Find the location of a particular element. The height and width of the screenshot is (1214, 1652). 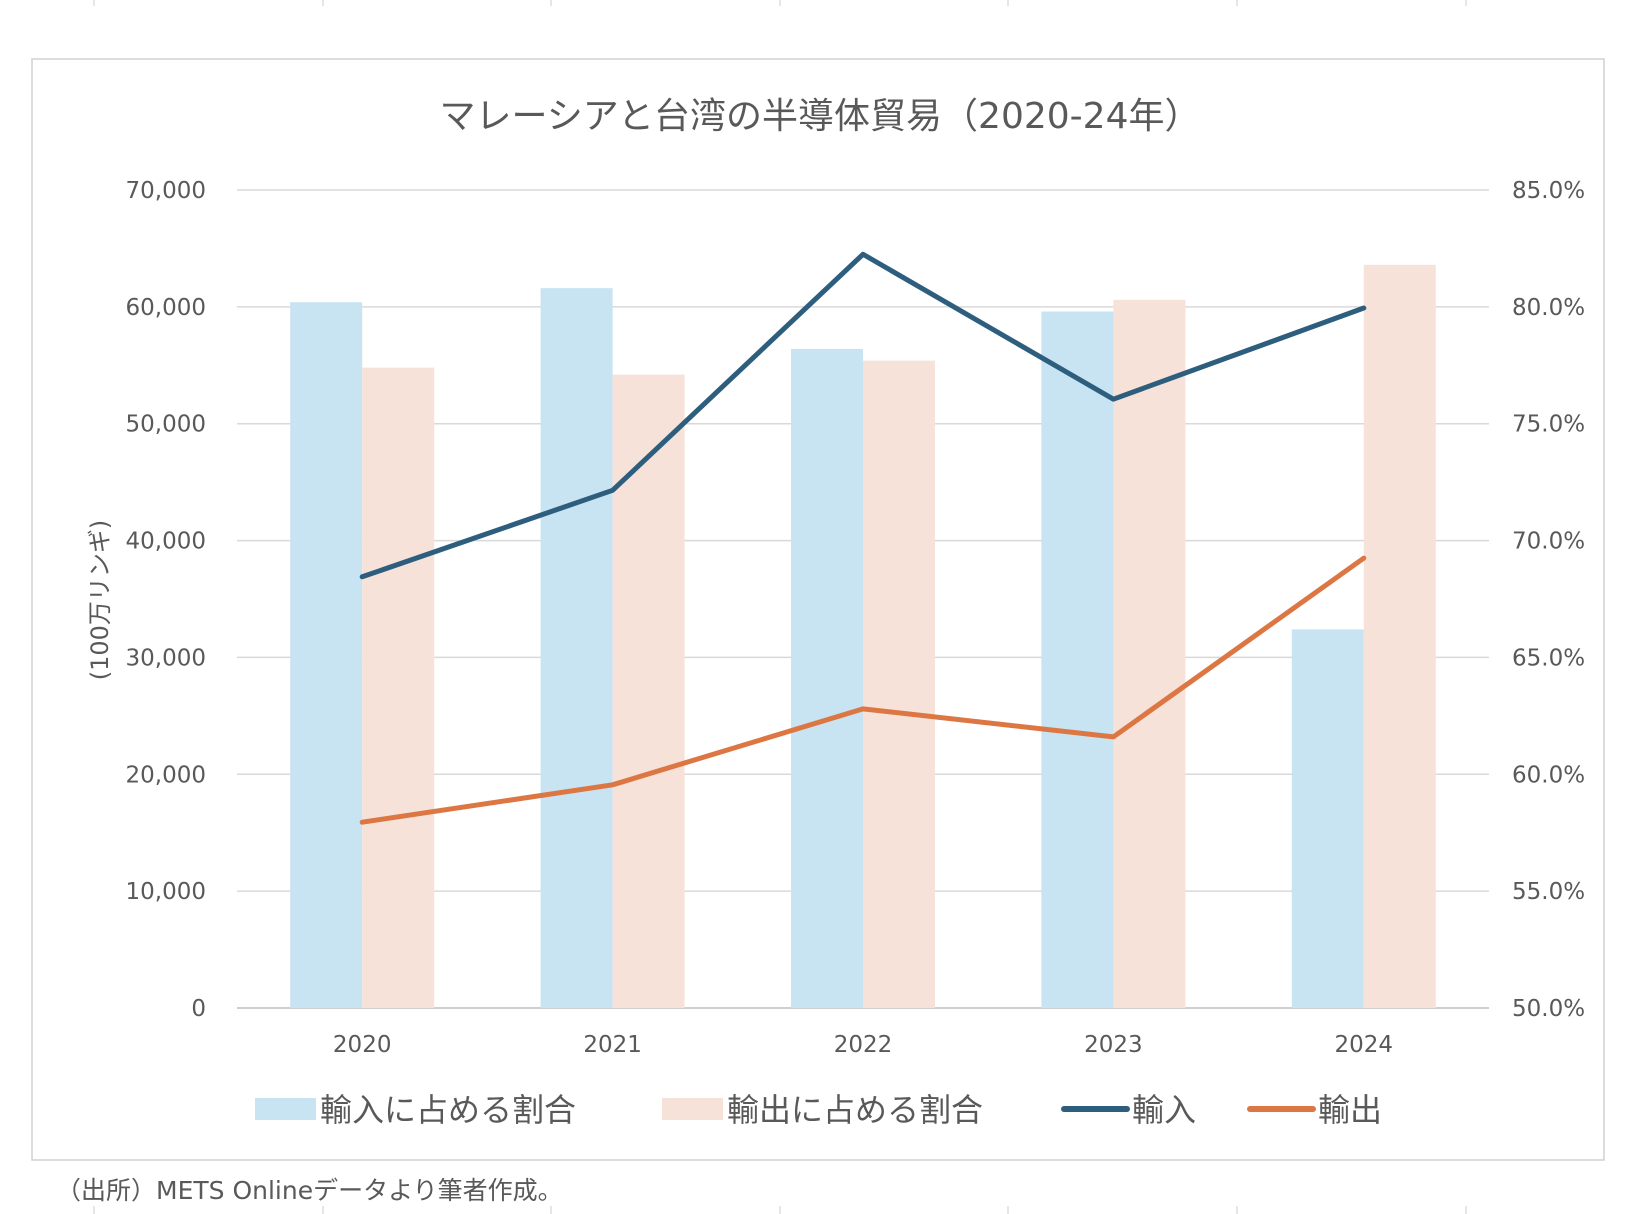

legend: 輸入に占める割合 輸出に占める割合 輸入 輸出 is located at coordinates (818, 1110).